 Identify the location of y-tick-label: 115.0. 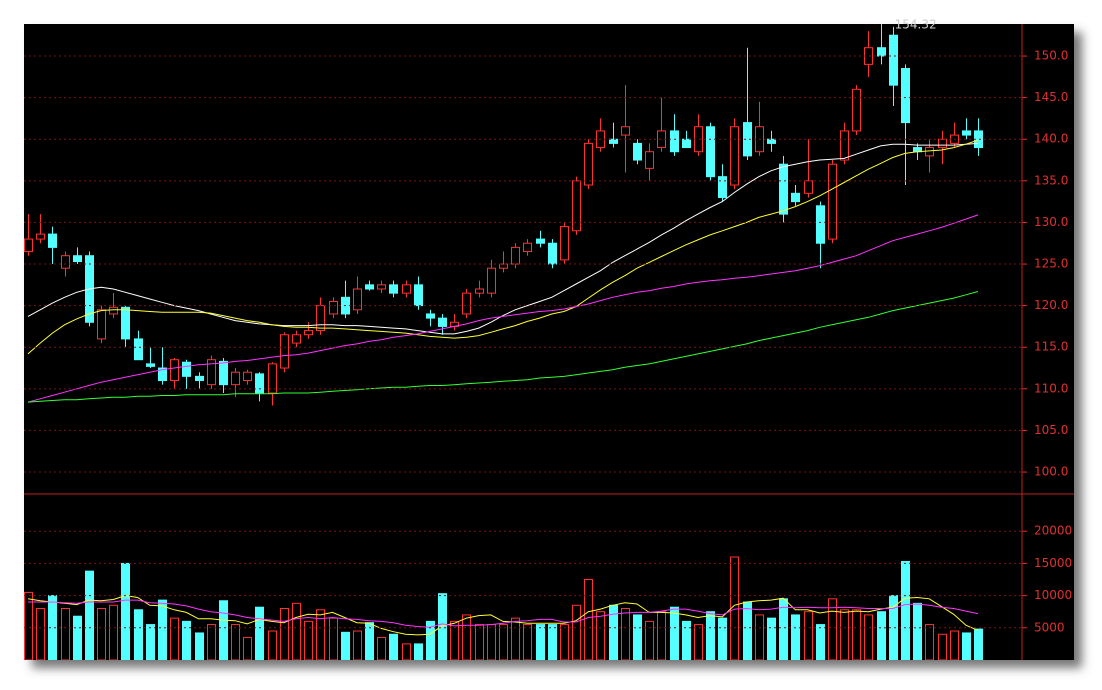
(1051, 347).